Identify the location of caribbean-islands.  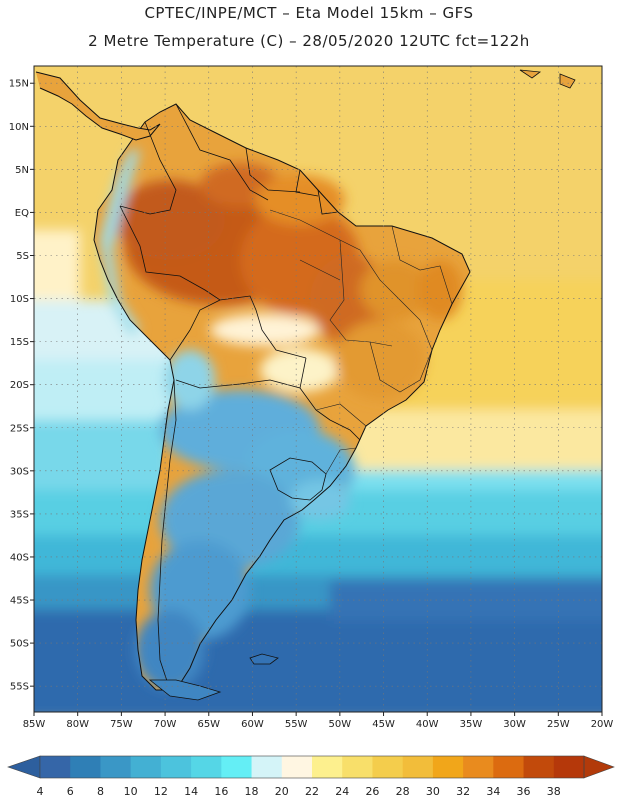
(547, 79).